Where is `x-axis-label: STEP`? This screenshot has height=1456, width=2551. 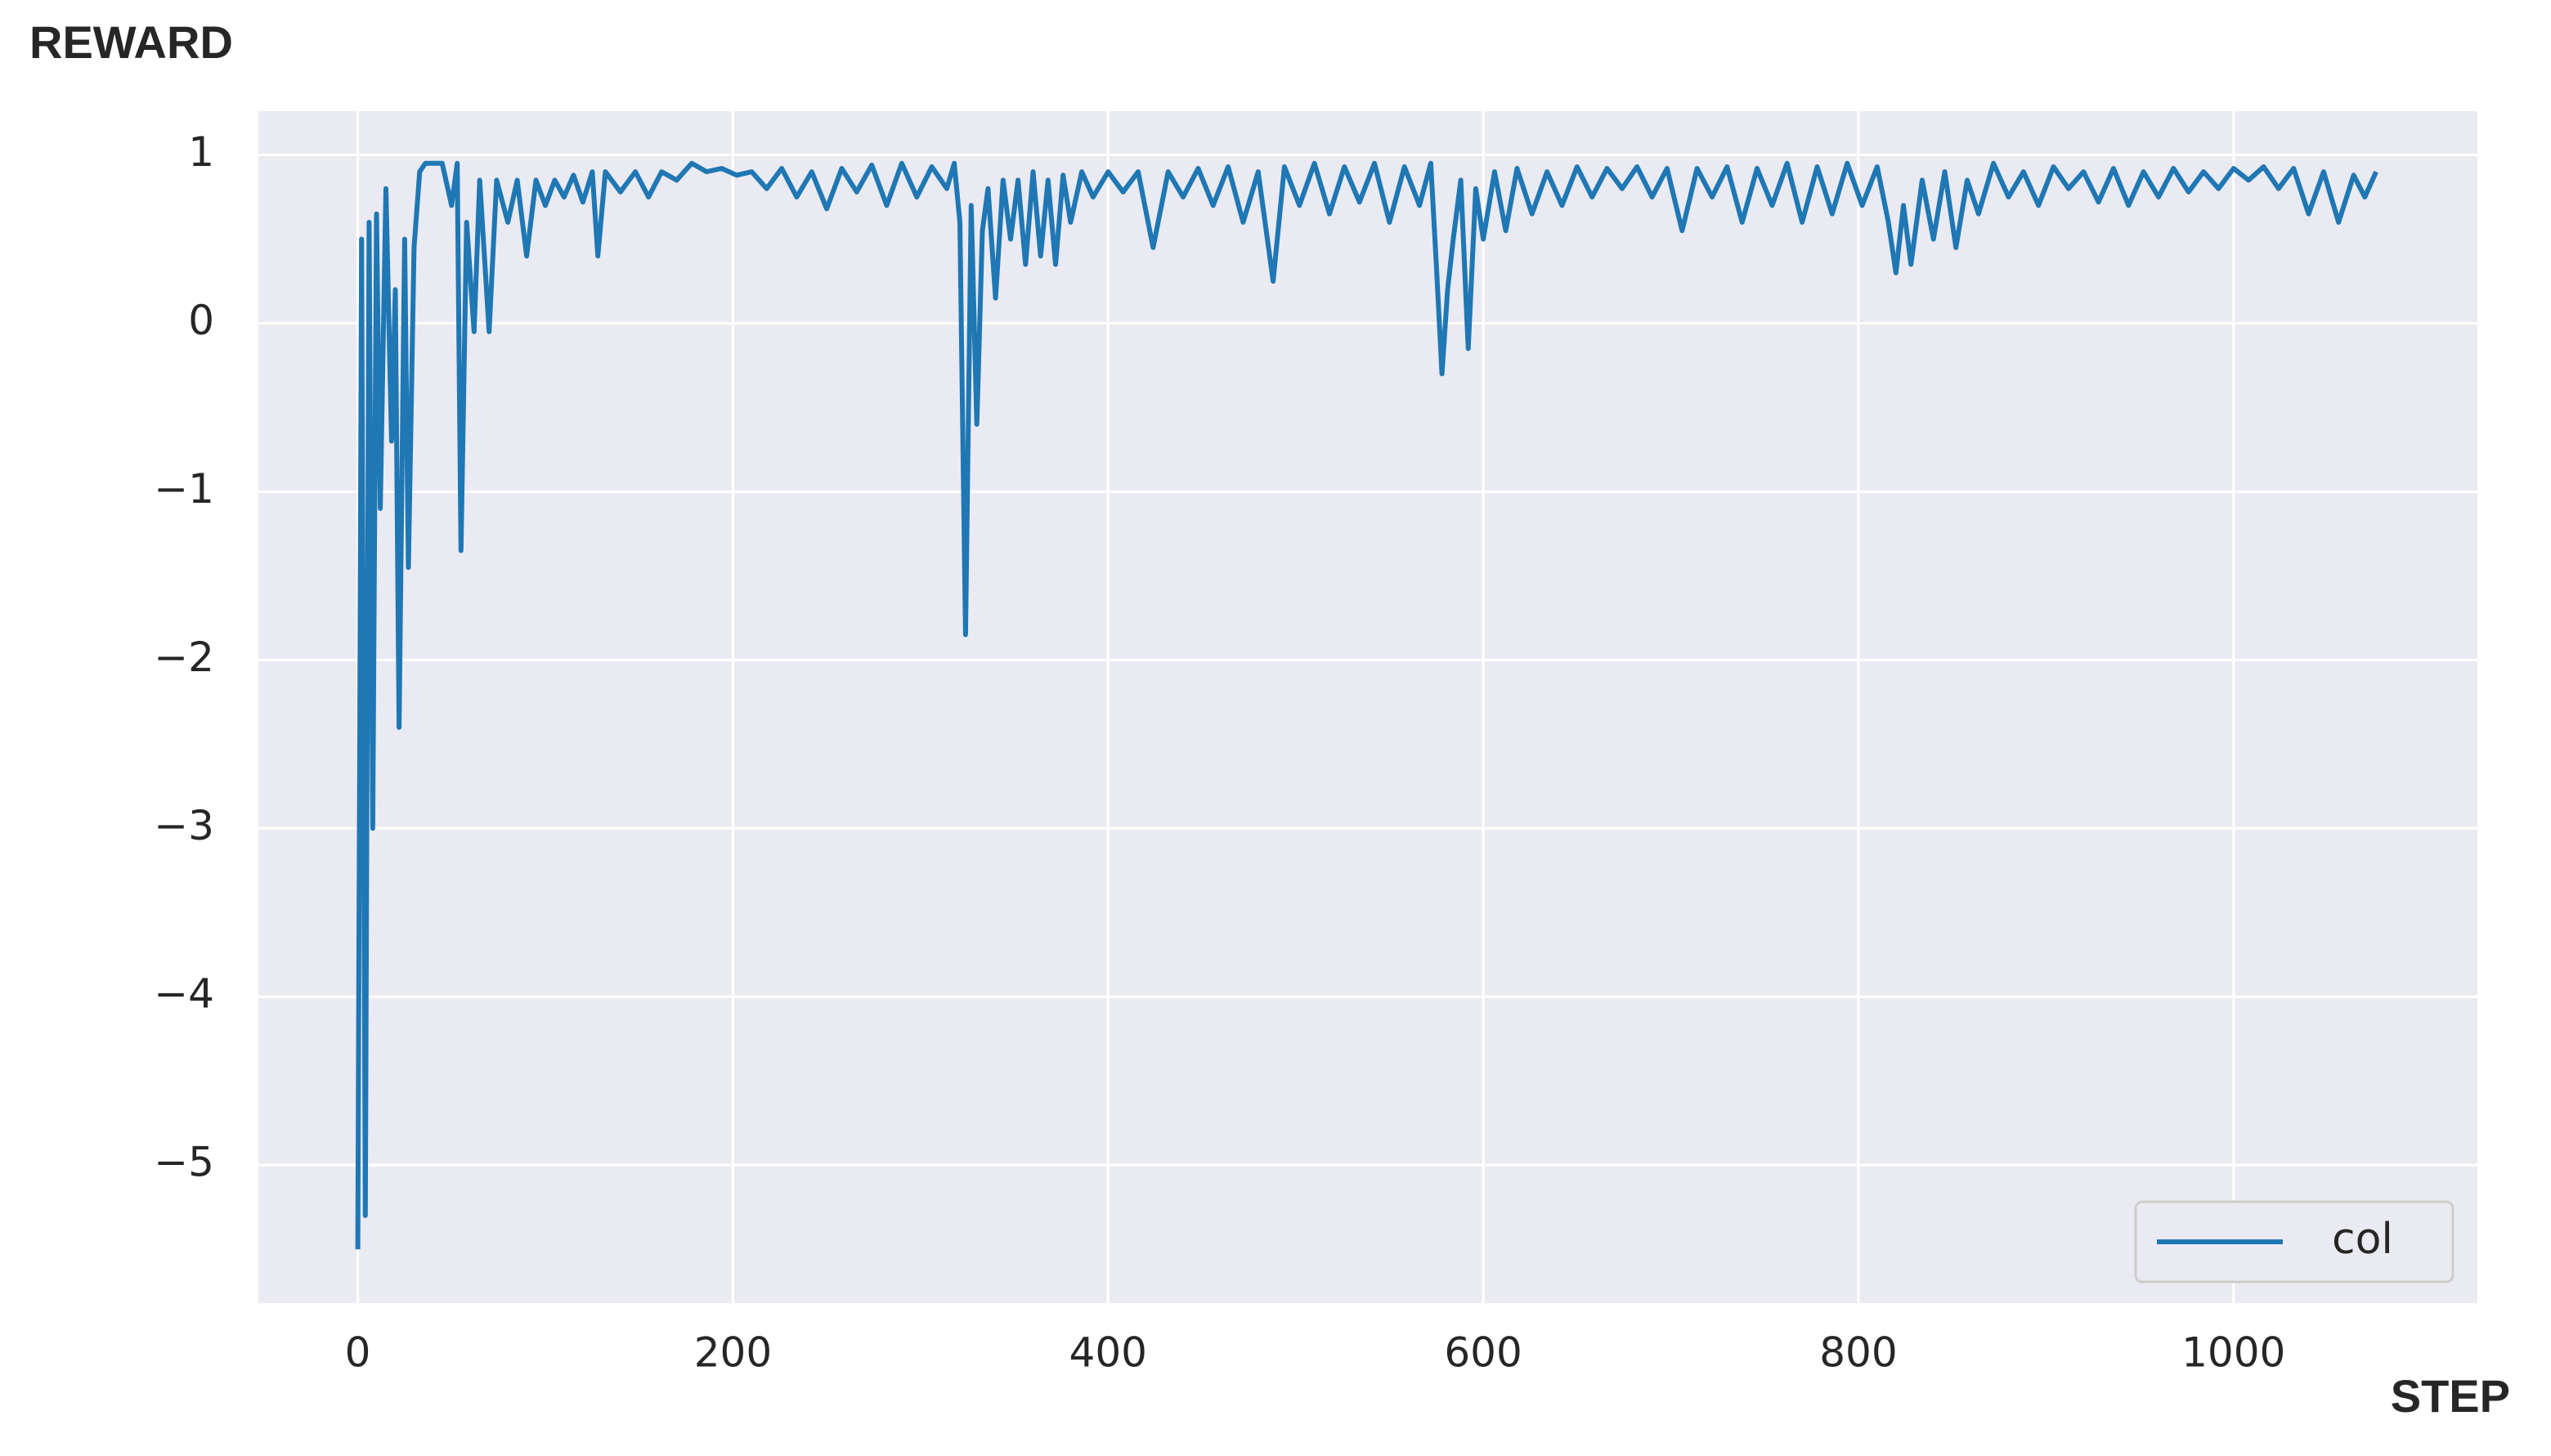
x-axis-label: STEP is located at coordinates (2450, 1396).